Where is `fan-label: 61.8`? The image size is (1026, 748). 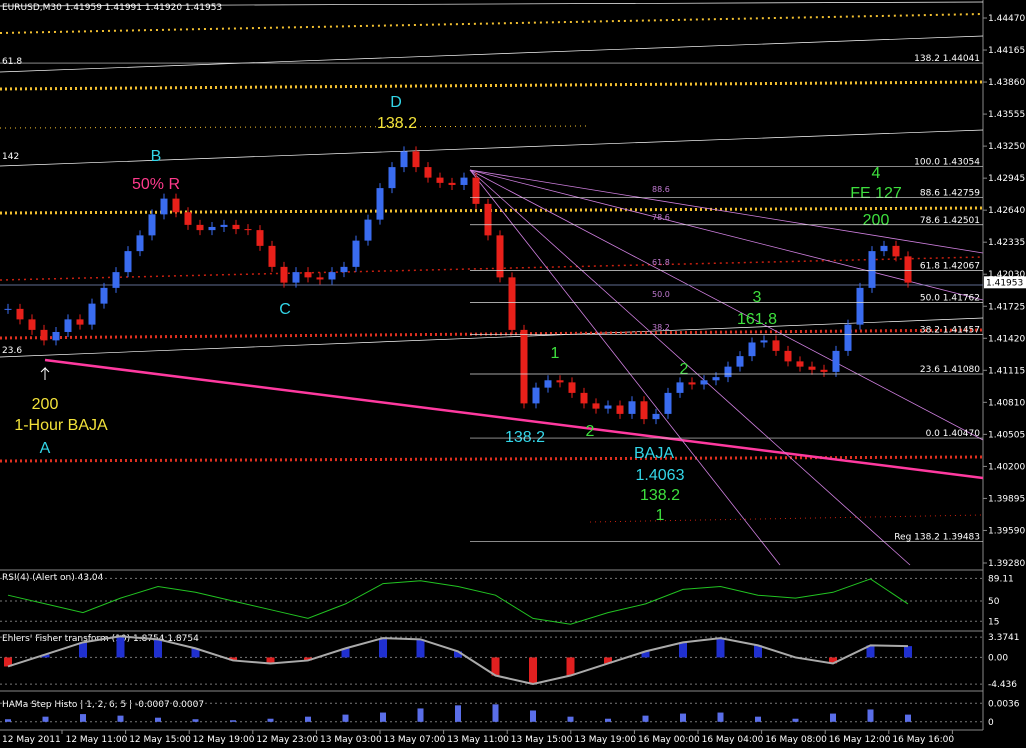
fan-label: 61.8 is located at coordinates (661, 262).